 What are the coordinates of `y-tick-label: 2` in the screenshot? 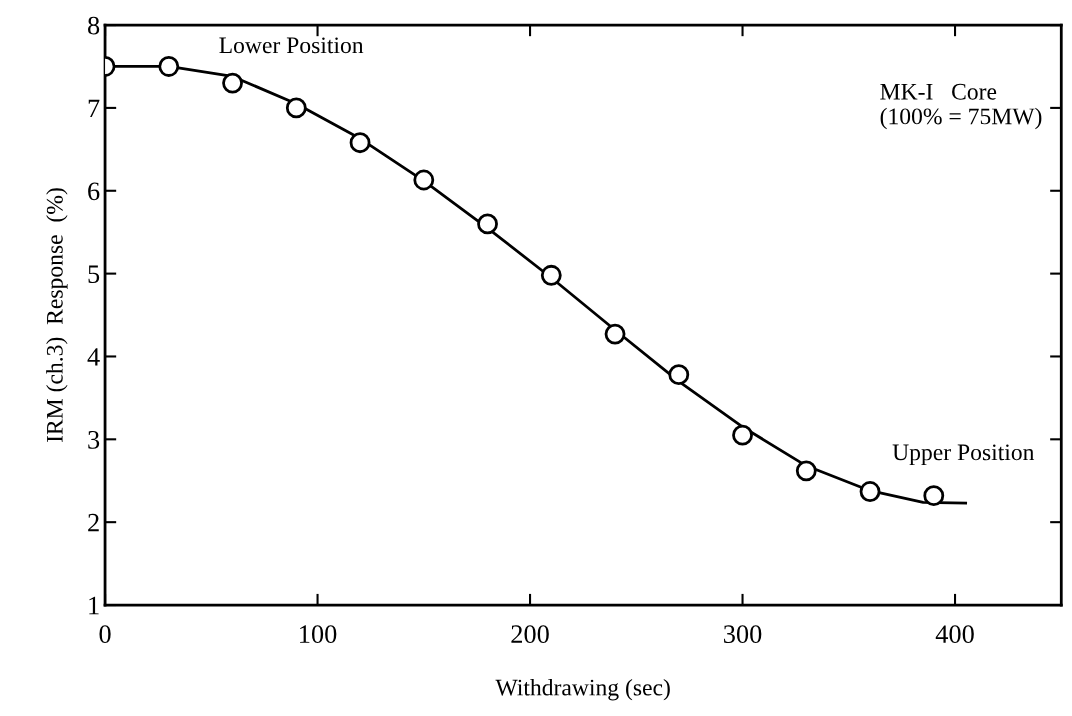 It's located at (93, 522).